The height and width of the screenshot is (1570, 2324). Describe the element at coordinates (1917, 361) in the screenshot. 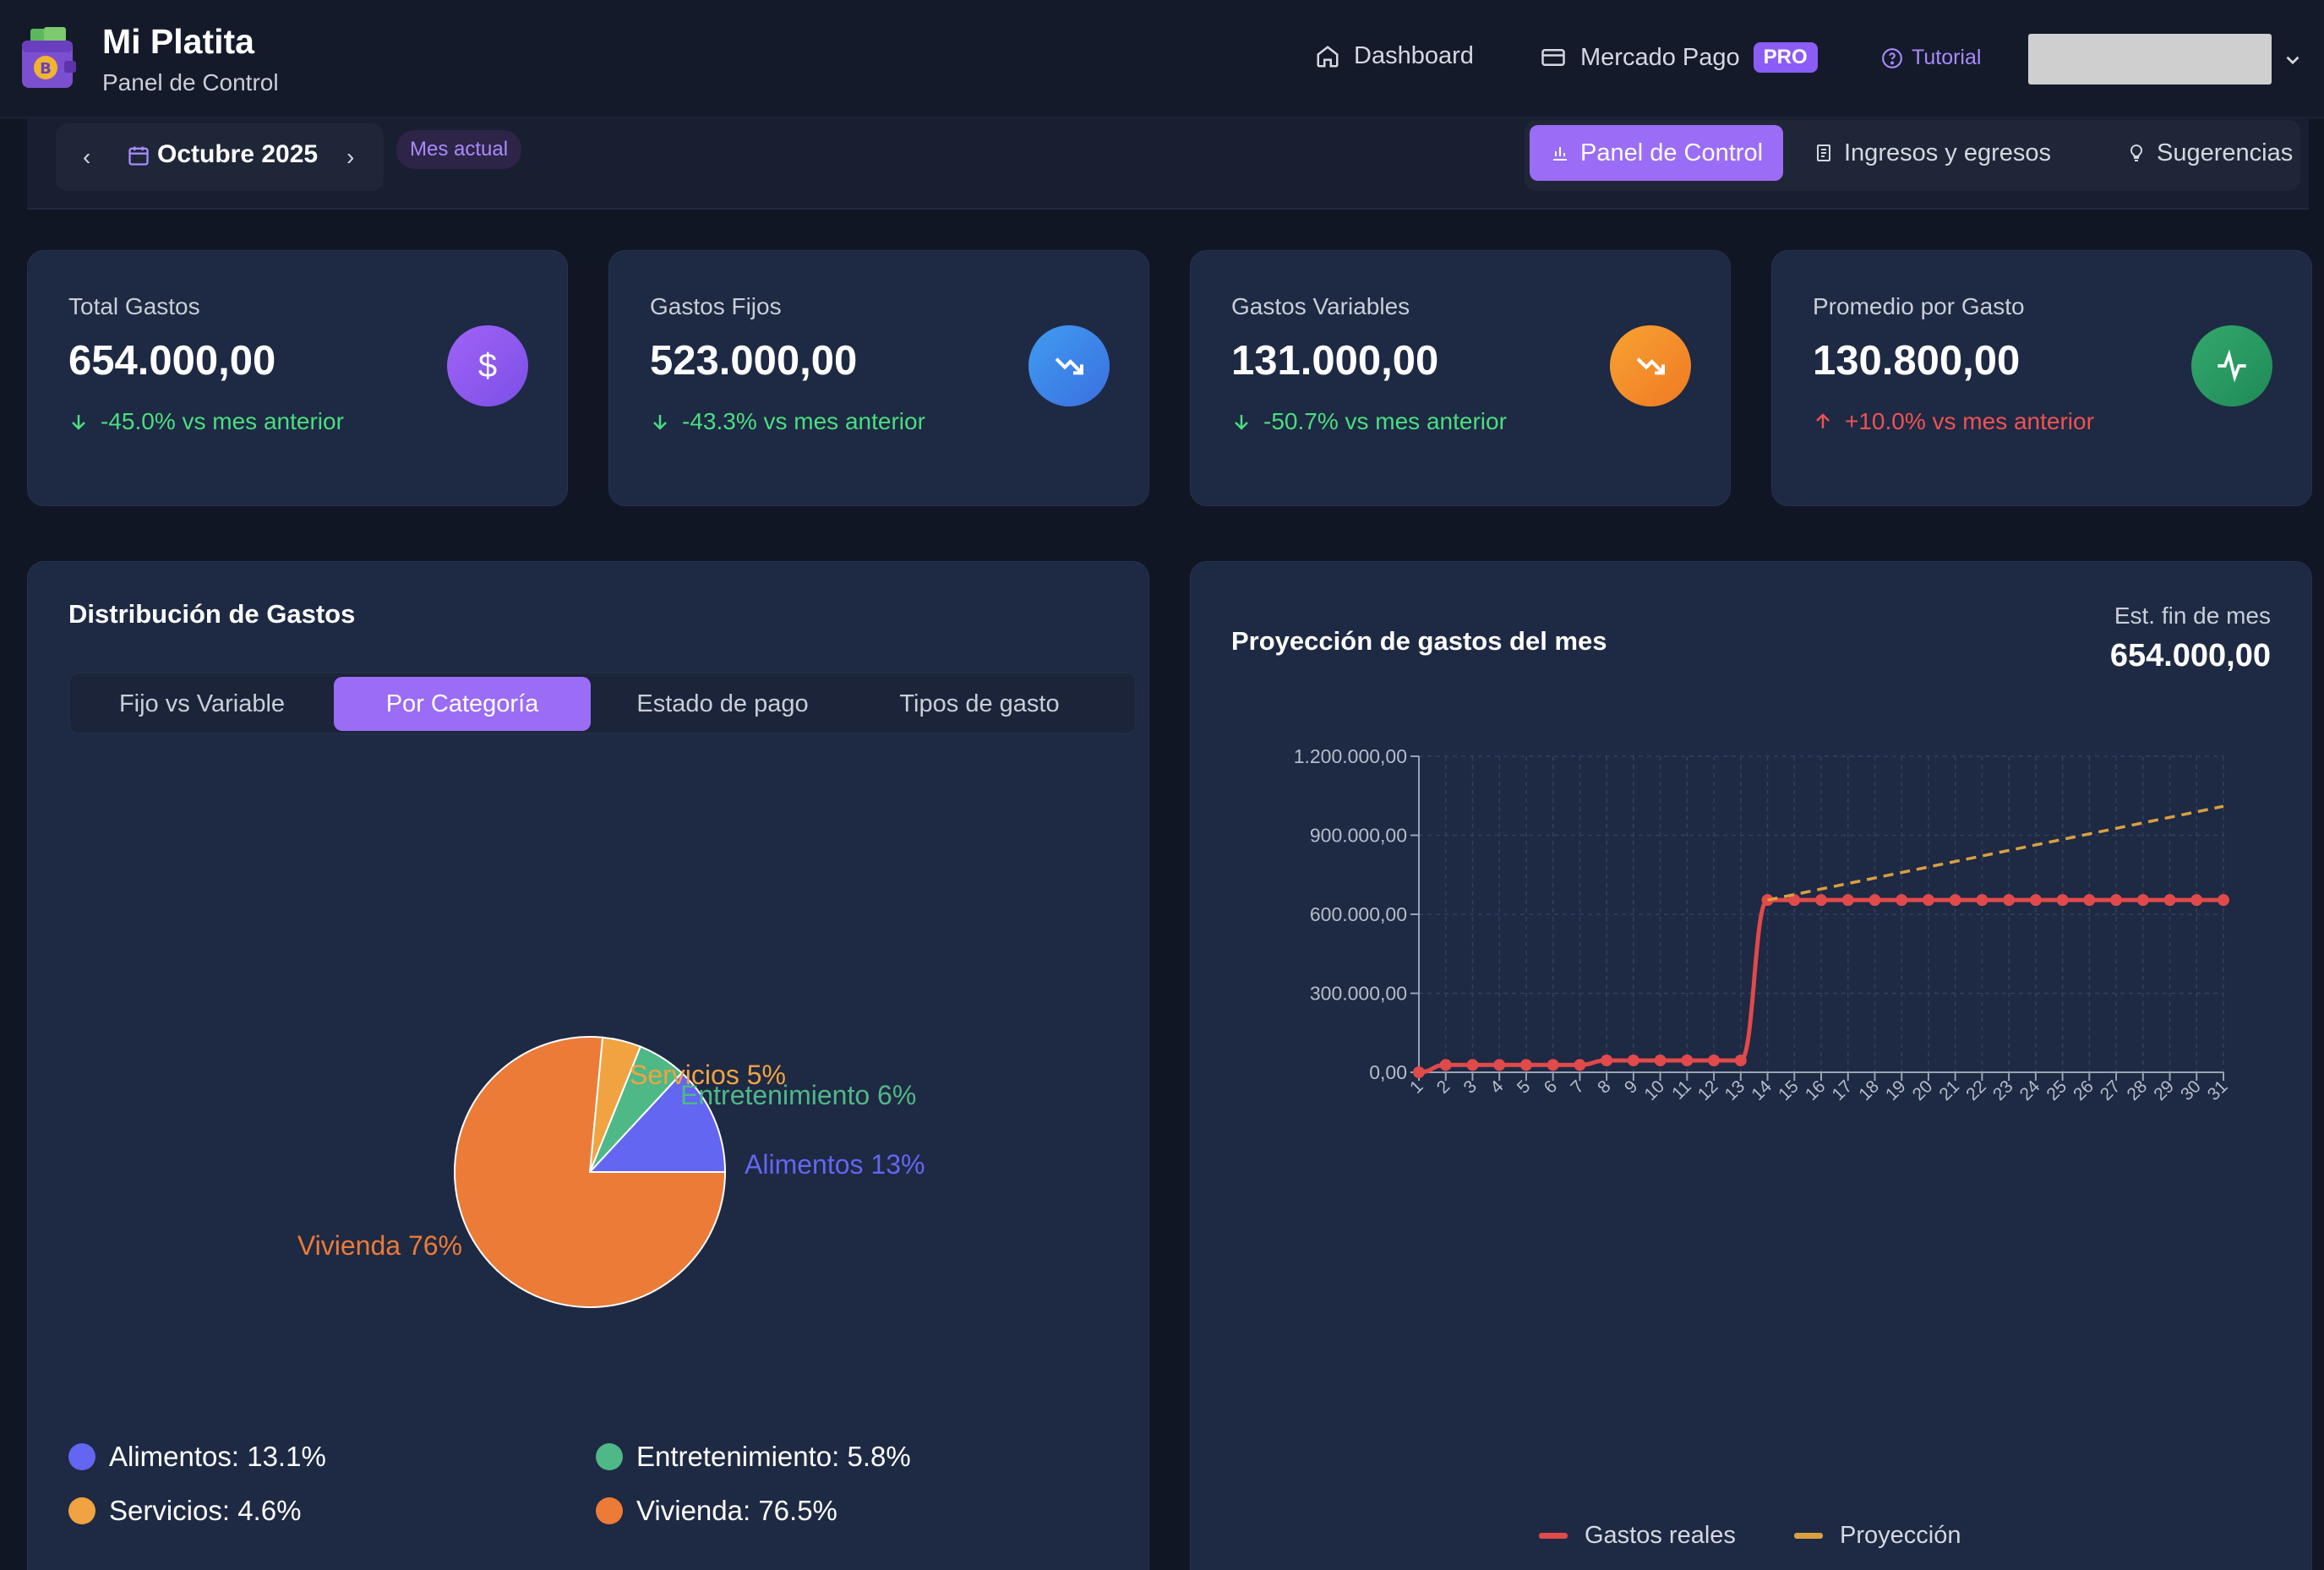

I see `stat-value: 130.800,00` at that location.